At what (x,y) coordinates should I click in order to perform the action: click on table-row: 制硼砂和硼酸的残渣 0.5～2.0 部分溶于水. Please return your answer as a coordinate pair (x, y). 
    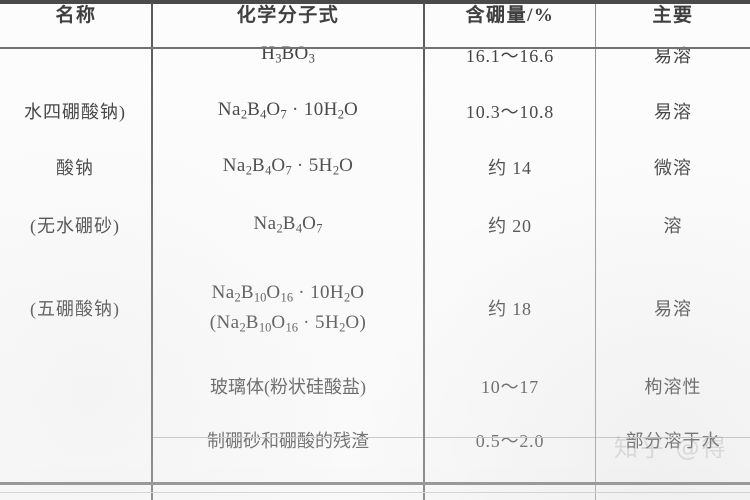
    Looking at the image, I should click on (375, 439).